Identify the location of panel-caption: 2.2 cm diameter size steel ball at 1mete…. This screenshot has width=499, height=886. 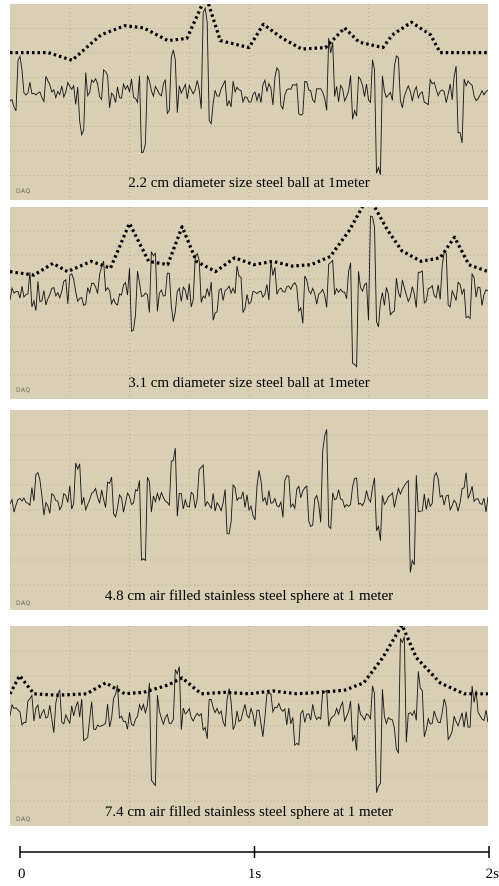
(249, 183).